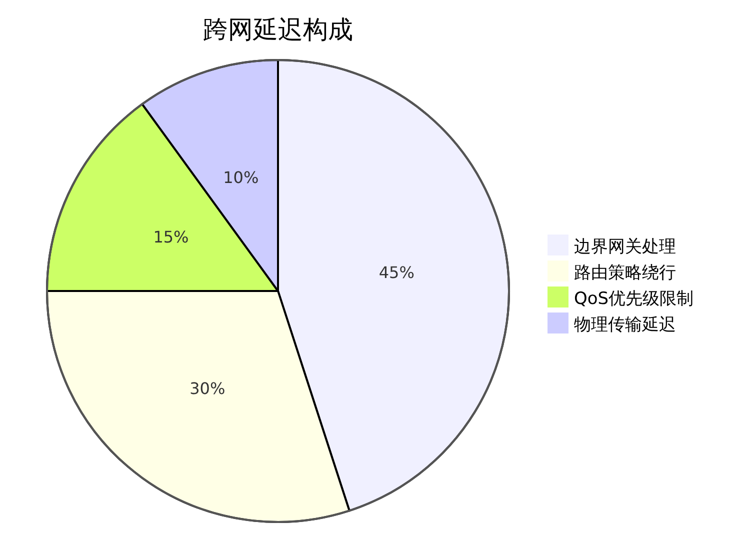  I want to click on legend-label: 物理传输延迟, so click(625, 325).